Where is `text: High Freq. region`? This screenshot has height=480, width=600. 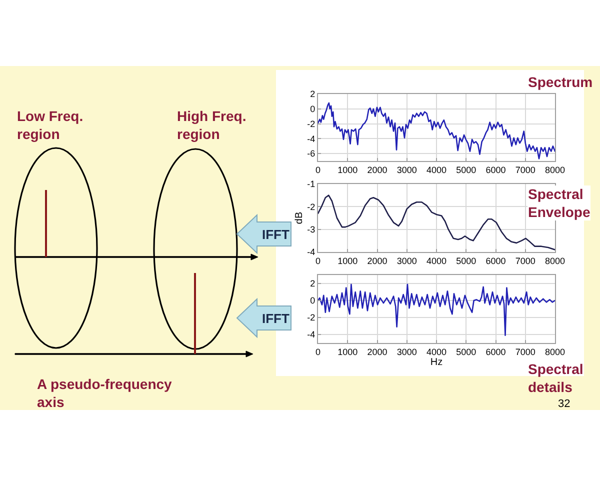 text: High Freq. region is located at coordinates (211, 125).